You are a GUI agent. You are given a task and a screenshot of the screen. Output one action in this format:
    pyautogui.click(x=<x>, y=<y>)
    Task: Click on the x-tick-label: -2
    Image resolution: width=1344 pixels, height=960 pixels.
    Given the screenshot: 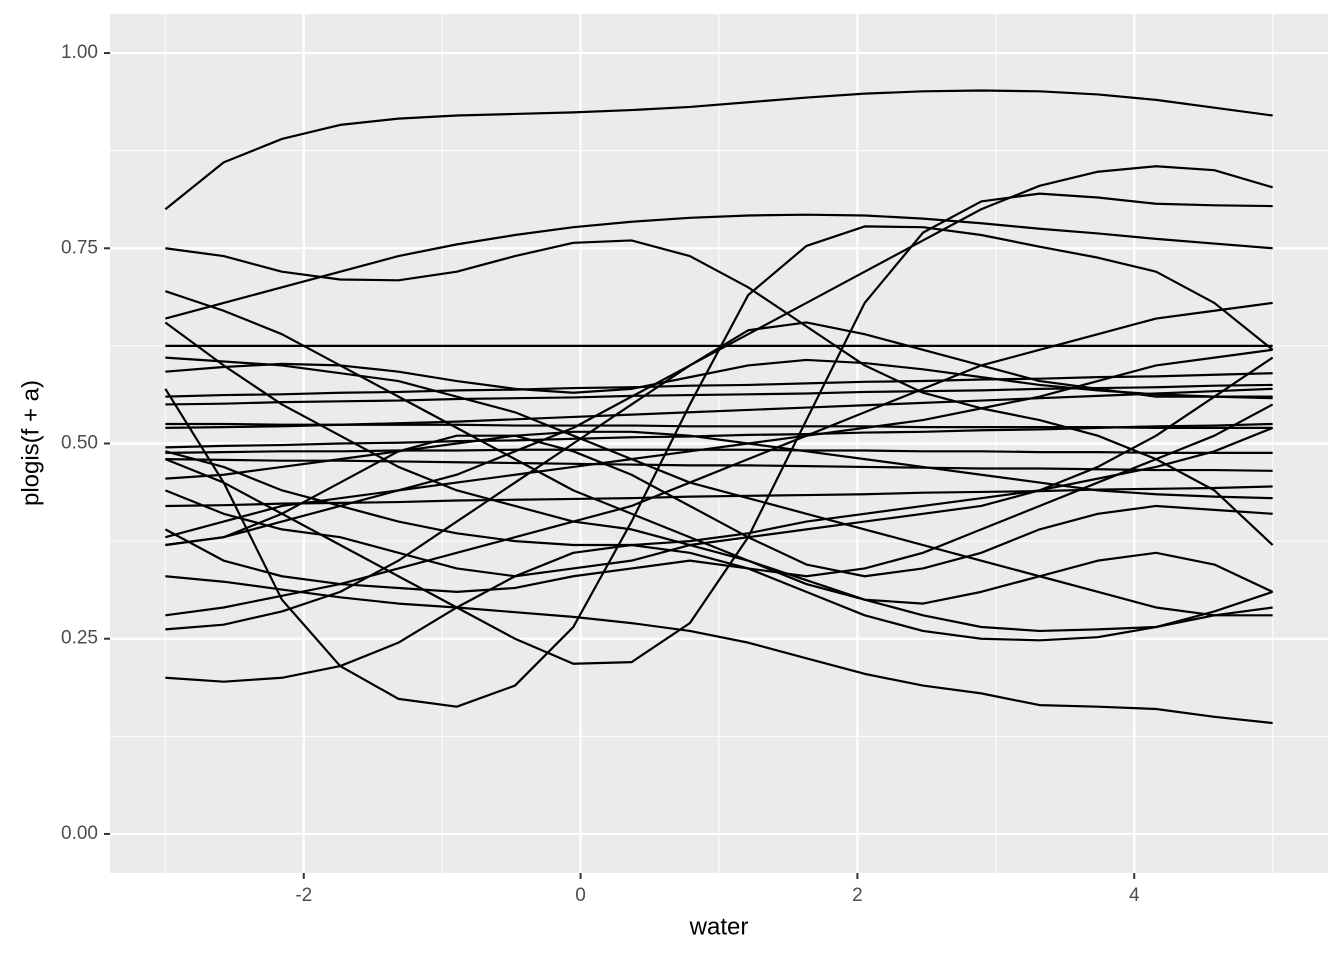 What is the action you would take?
    pyautogui.click(x=303, y=895)
    